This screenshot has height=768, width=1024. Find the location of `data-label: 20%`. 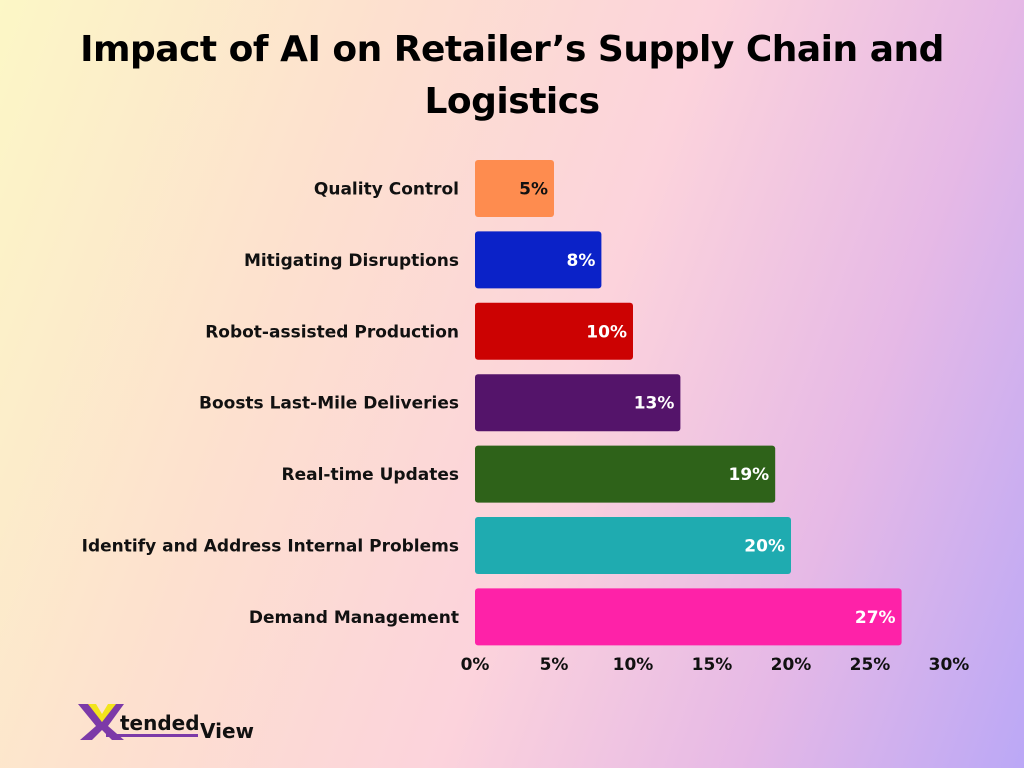

data-label: 20% is located at coordinates (764, 547).